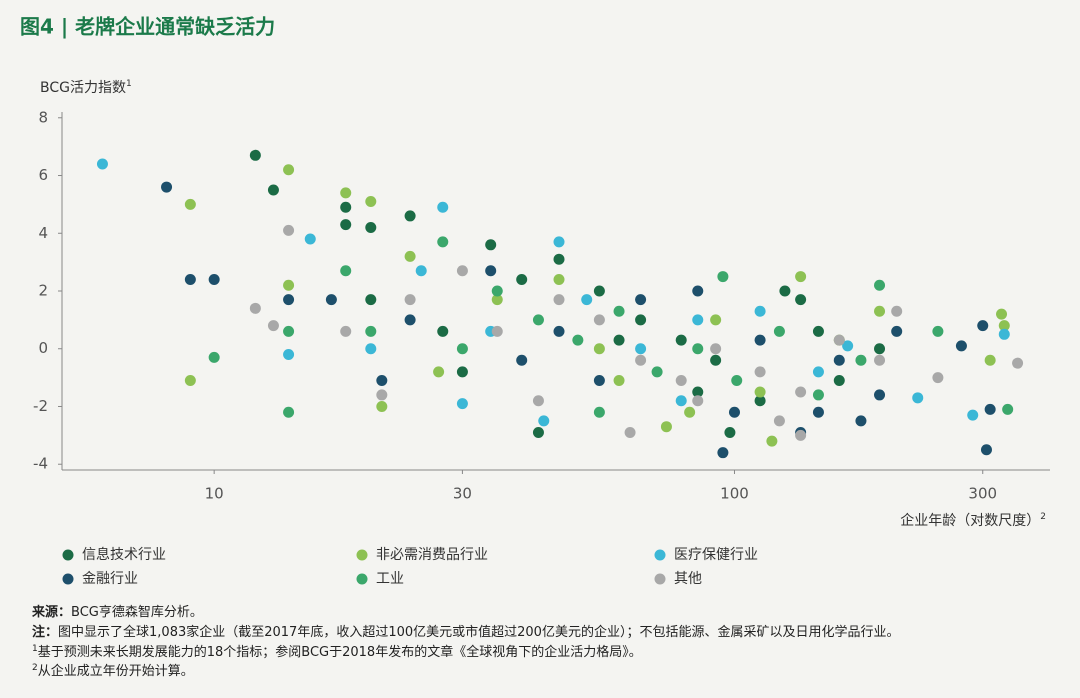 The height and width of the screenshot is (698, 1080). I want to click on x-tick-label: 10, so click(214, 494).